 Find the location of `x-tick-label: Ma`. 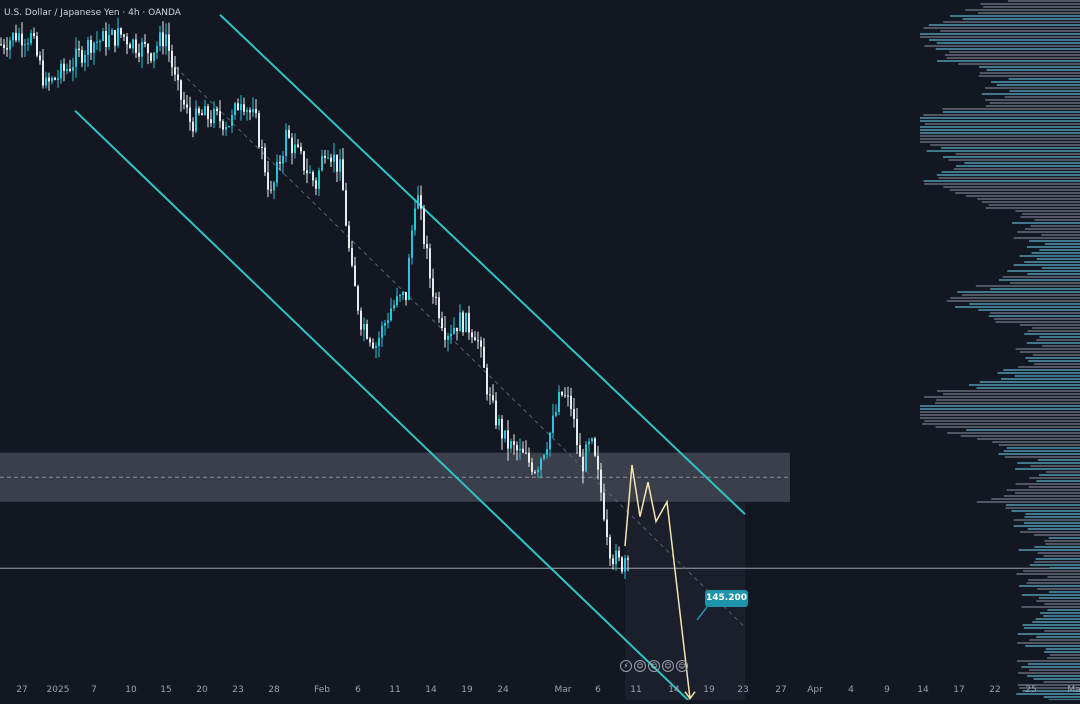

x-tick-label: Ma is located at coordinates (1073, 690).